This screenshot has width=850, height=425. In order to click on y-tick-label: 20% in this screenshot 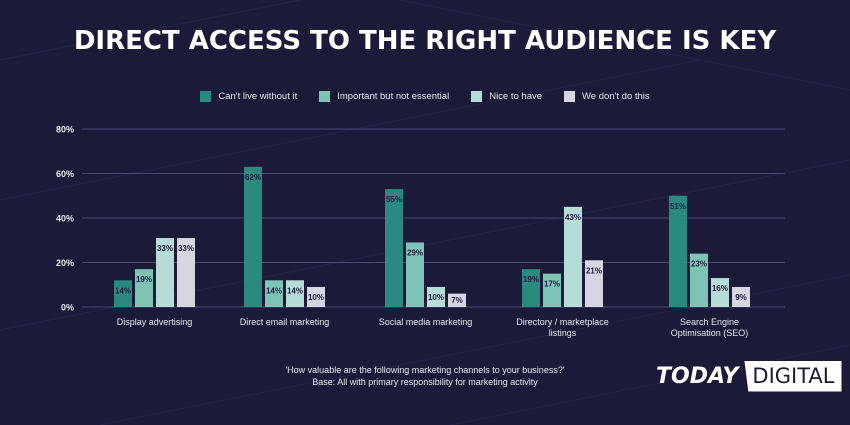, I will do `click(65, 263)`.